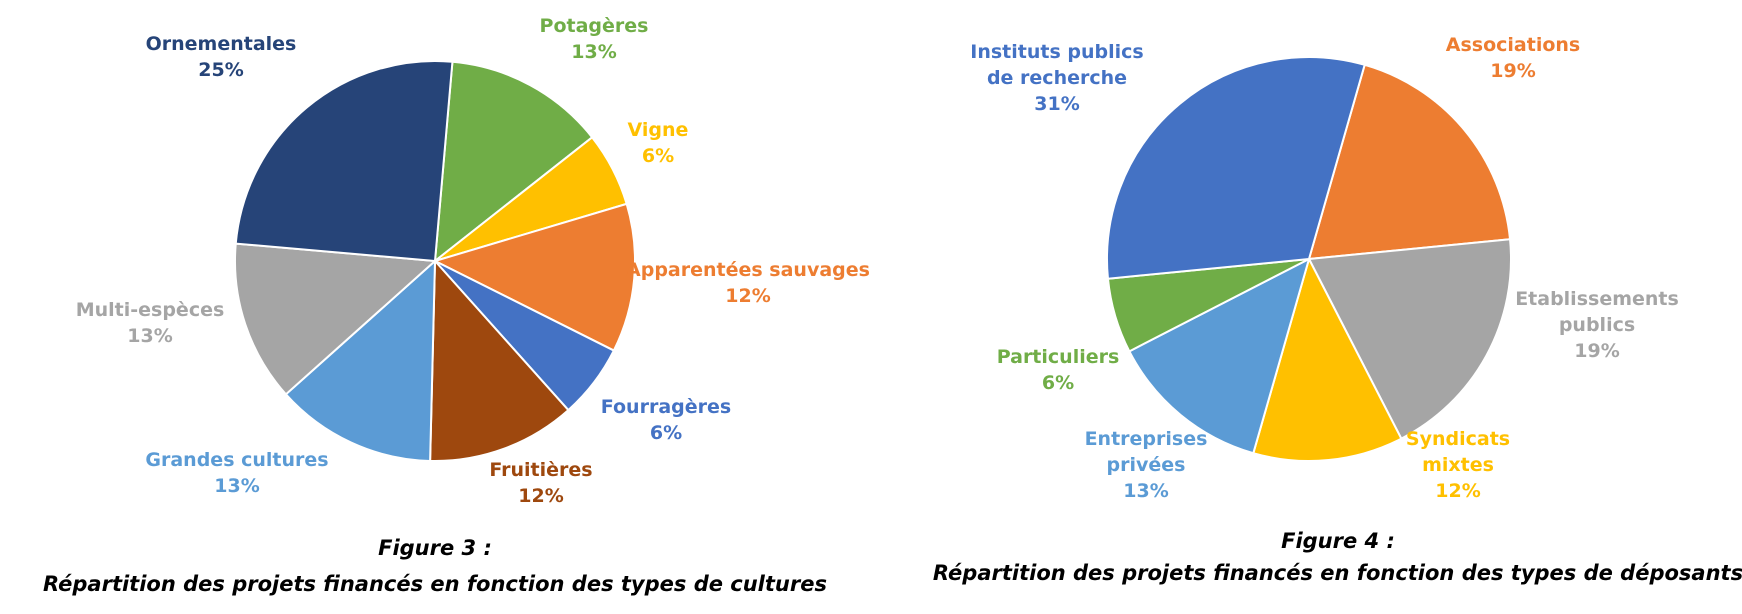 This screenshot has width=1742, height=614. I want to click on pie-slice-fruiti-res, so click(499, 361).